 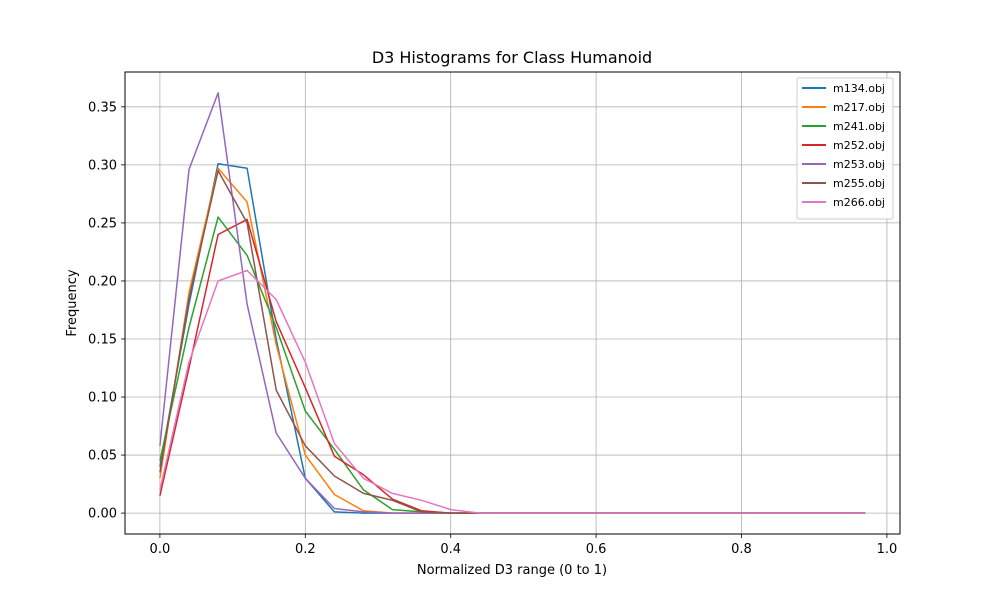 I want to click on legend-label: m217.obj, so click(x=859, y=107).